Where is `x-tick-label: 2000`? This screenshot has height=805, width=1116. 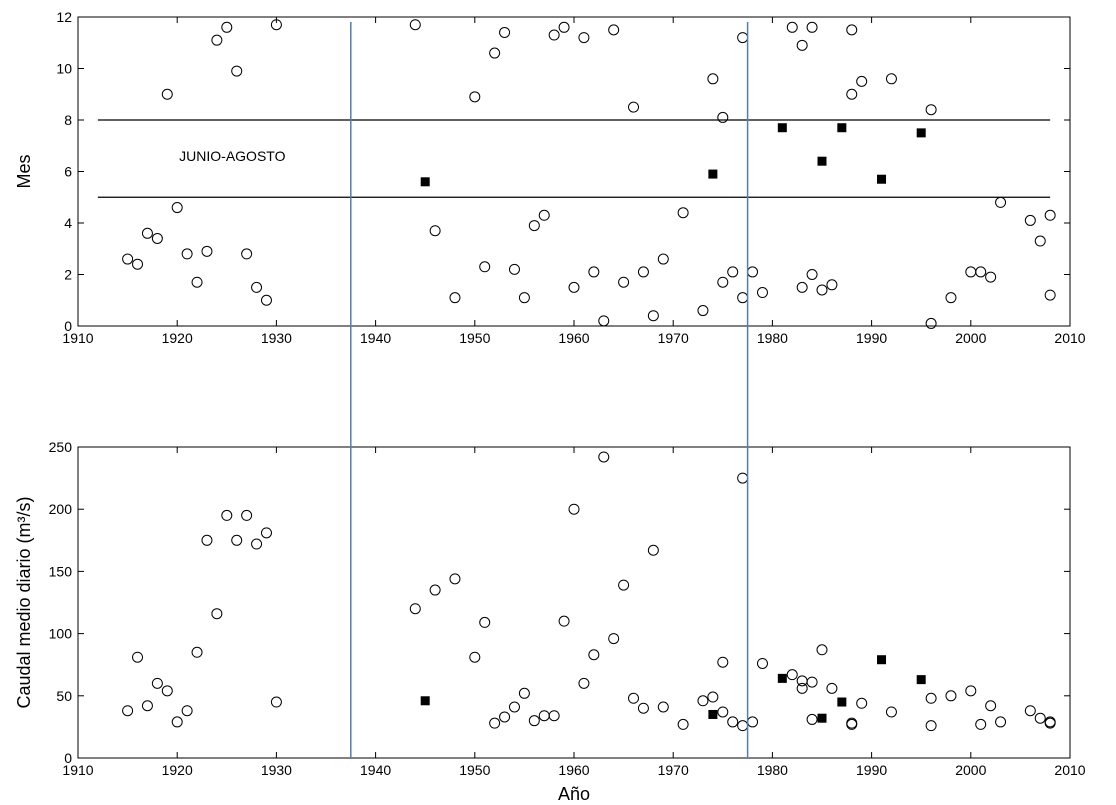 x-tick-label: 2000 is located at coordinates (970, 338).